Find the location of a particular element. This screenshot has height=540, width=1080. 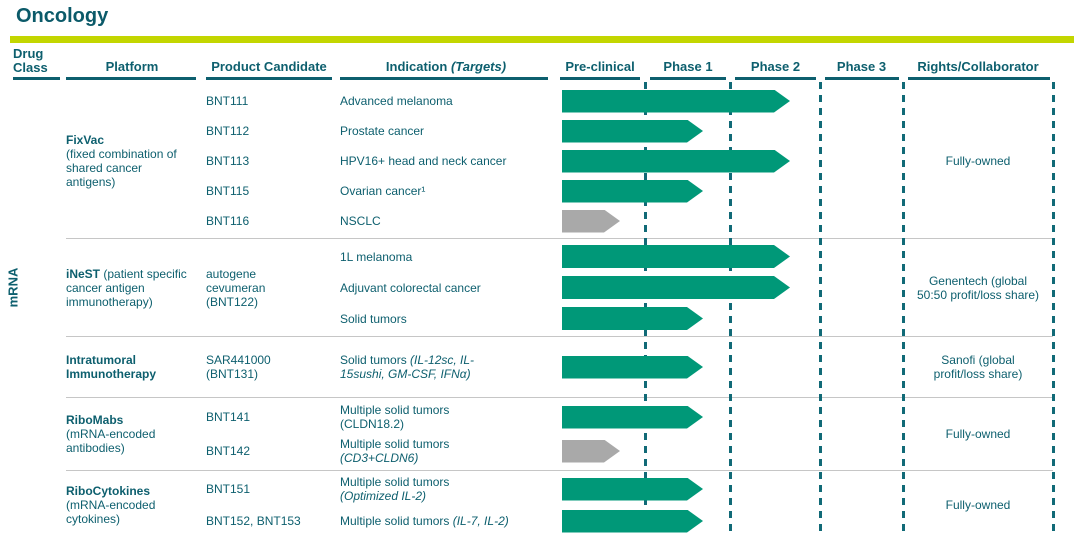

column-header-drug-class: Drug Class is located at coordinates (30, 60).